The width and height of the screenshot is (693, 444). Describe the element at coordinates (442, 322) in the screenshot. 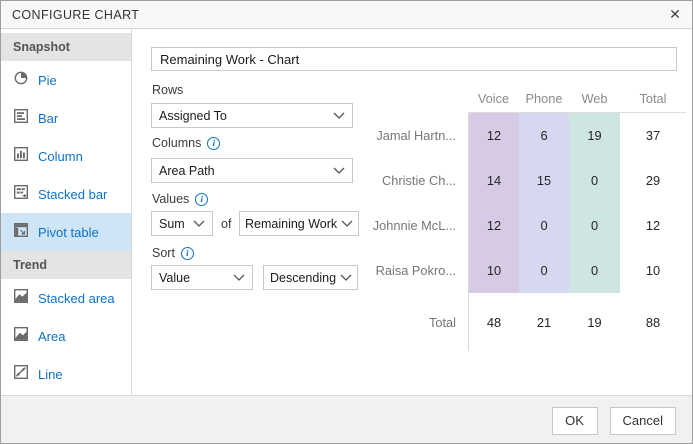

I see `pivot-total-label: Total` at that location.